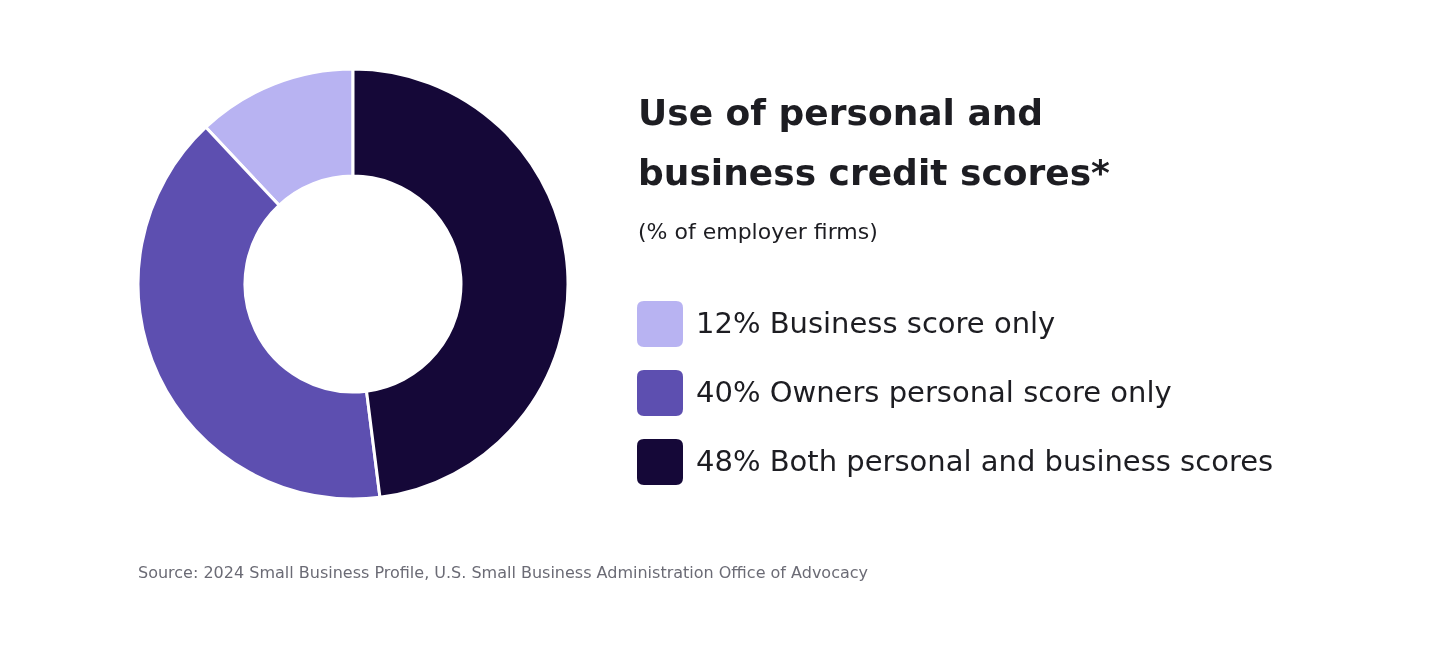 Image resolution: width=1440 pixels, height=654 pixels. I want to click on text: Use of personal and business credit scores*, so click(874, 142).